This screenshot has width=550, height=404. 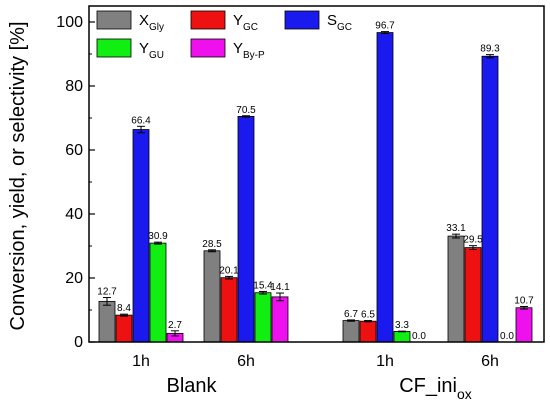 What do you see at coordinates (402, 325) in the screenshot?
I see `data-label: 3.3` at bounding box center [402, 325].